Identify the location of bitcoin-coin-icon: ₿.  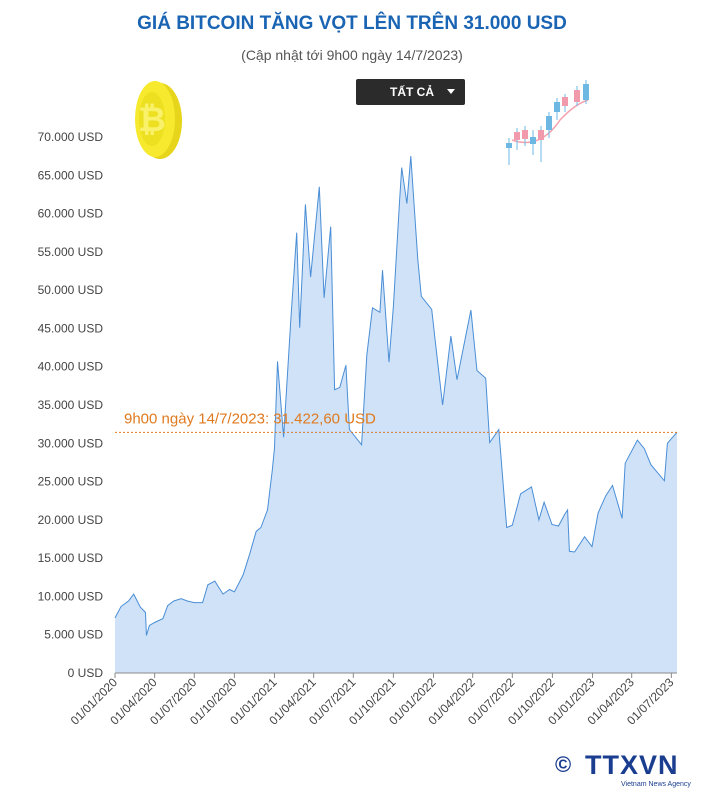
(158, 120).